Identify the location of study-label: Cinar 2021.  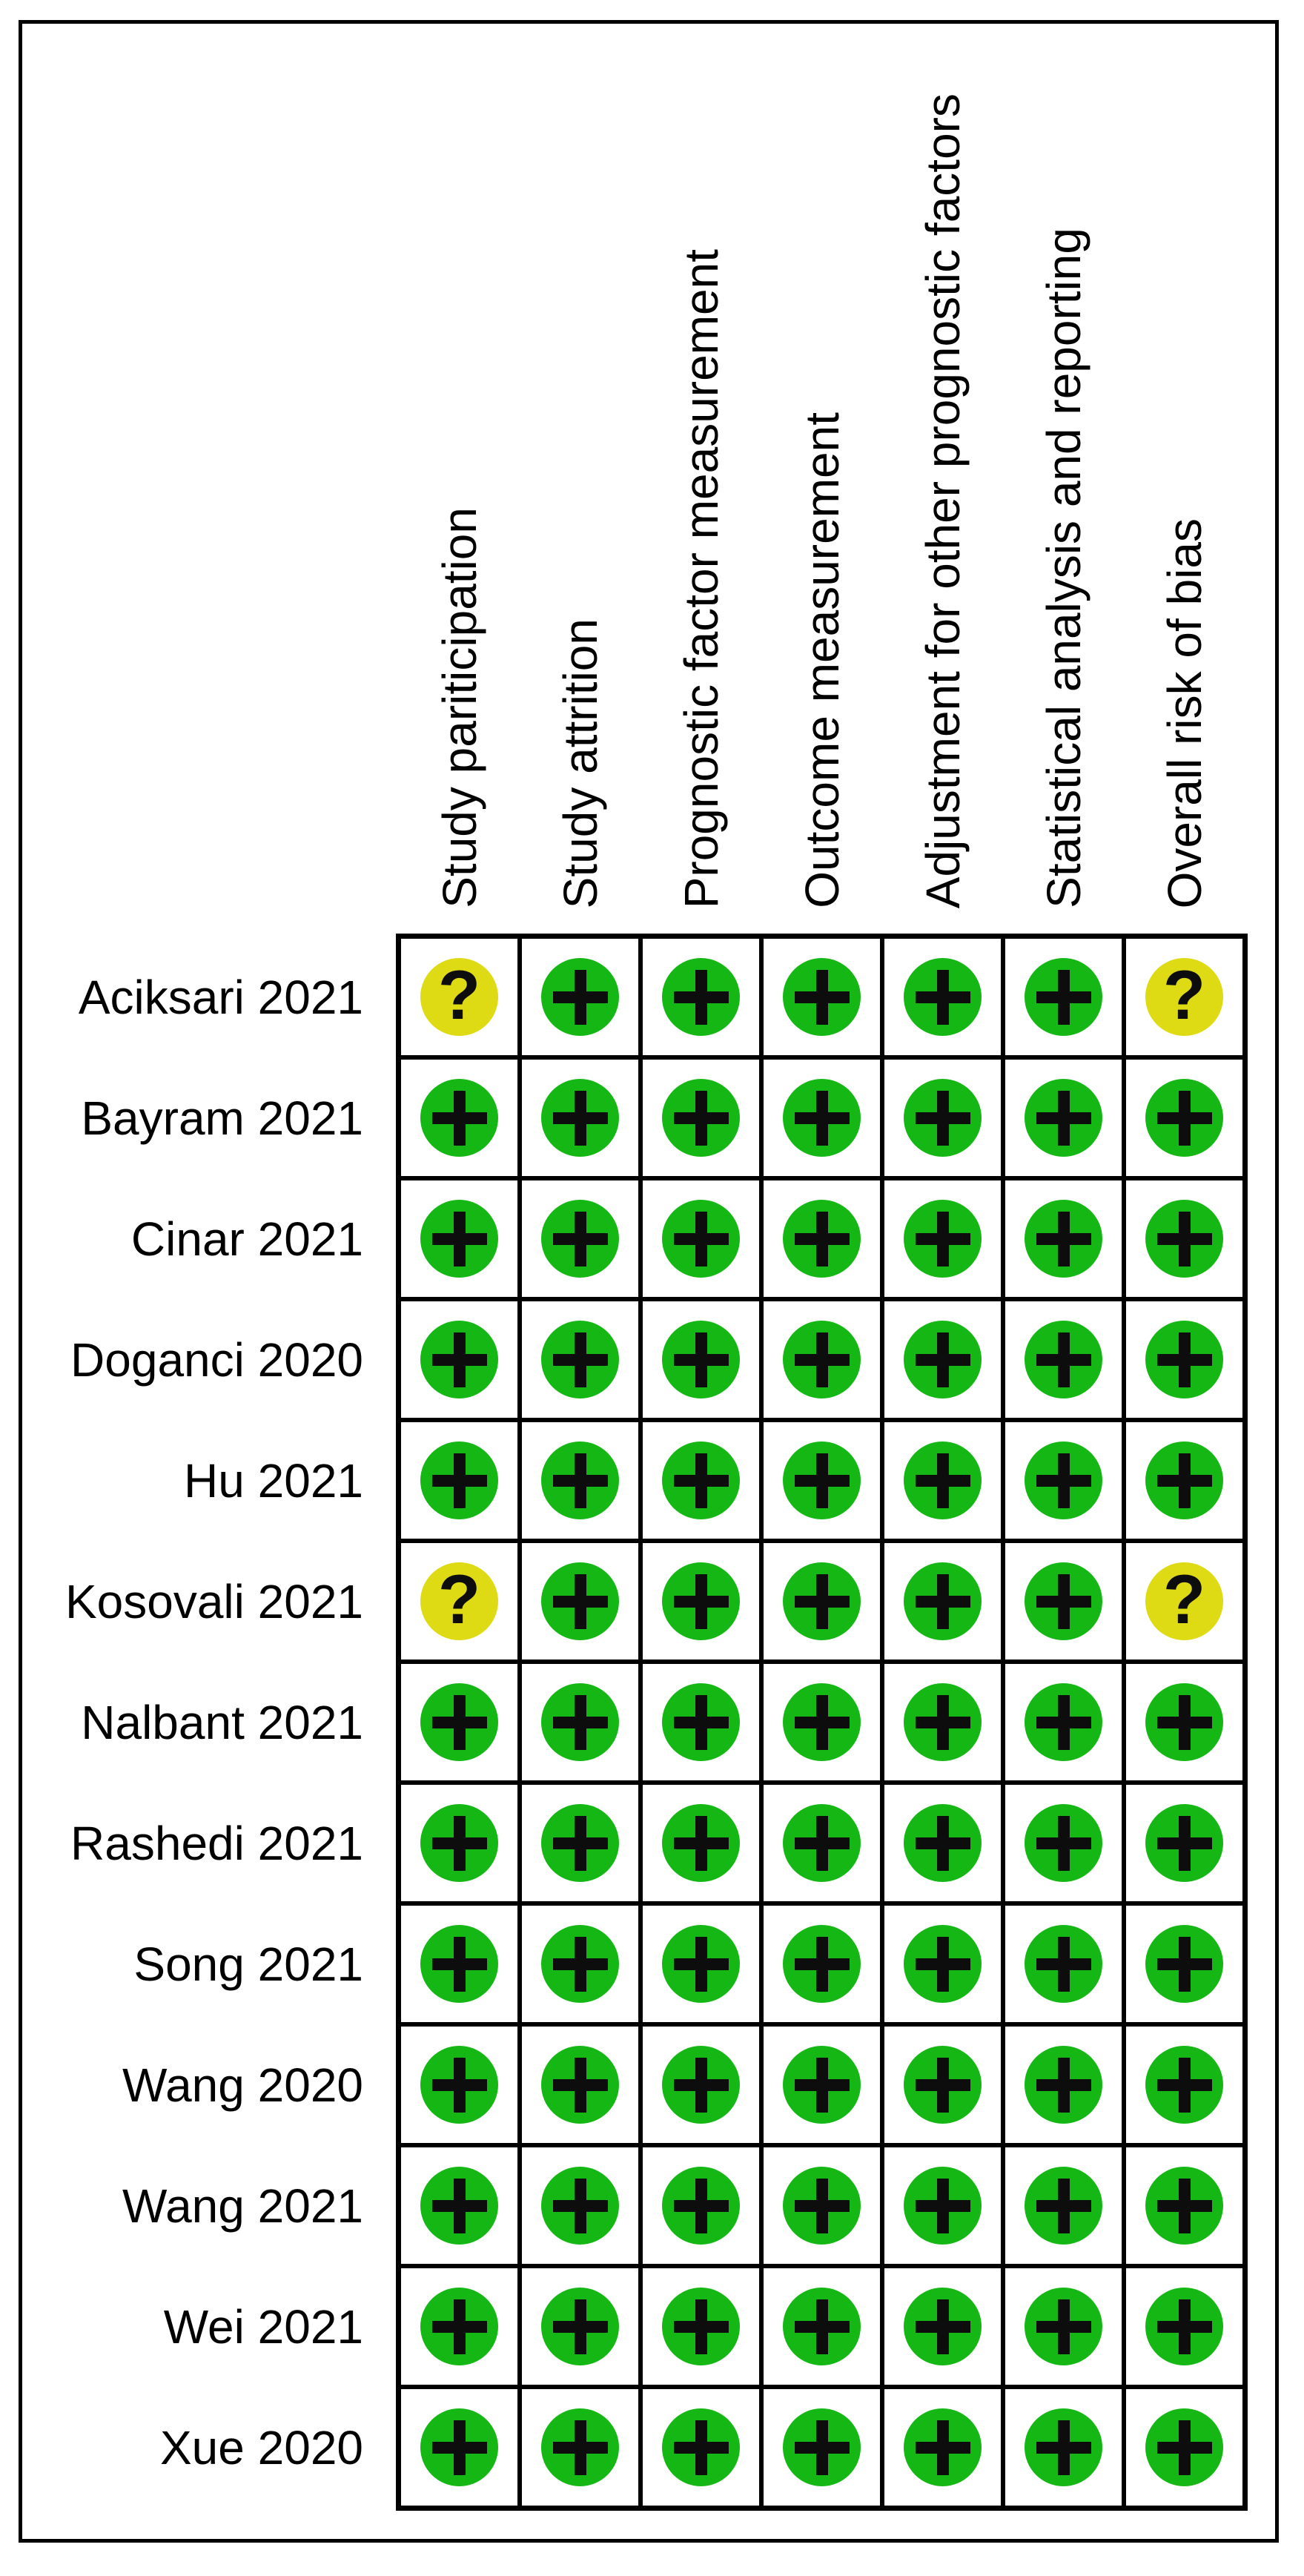
(247, 1239).